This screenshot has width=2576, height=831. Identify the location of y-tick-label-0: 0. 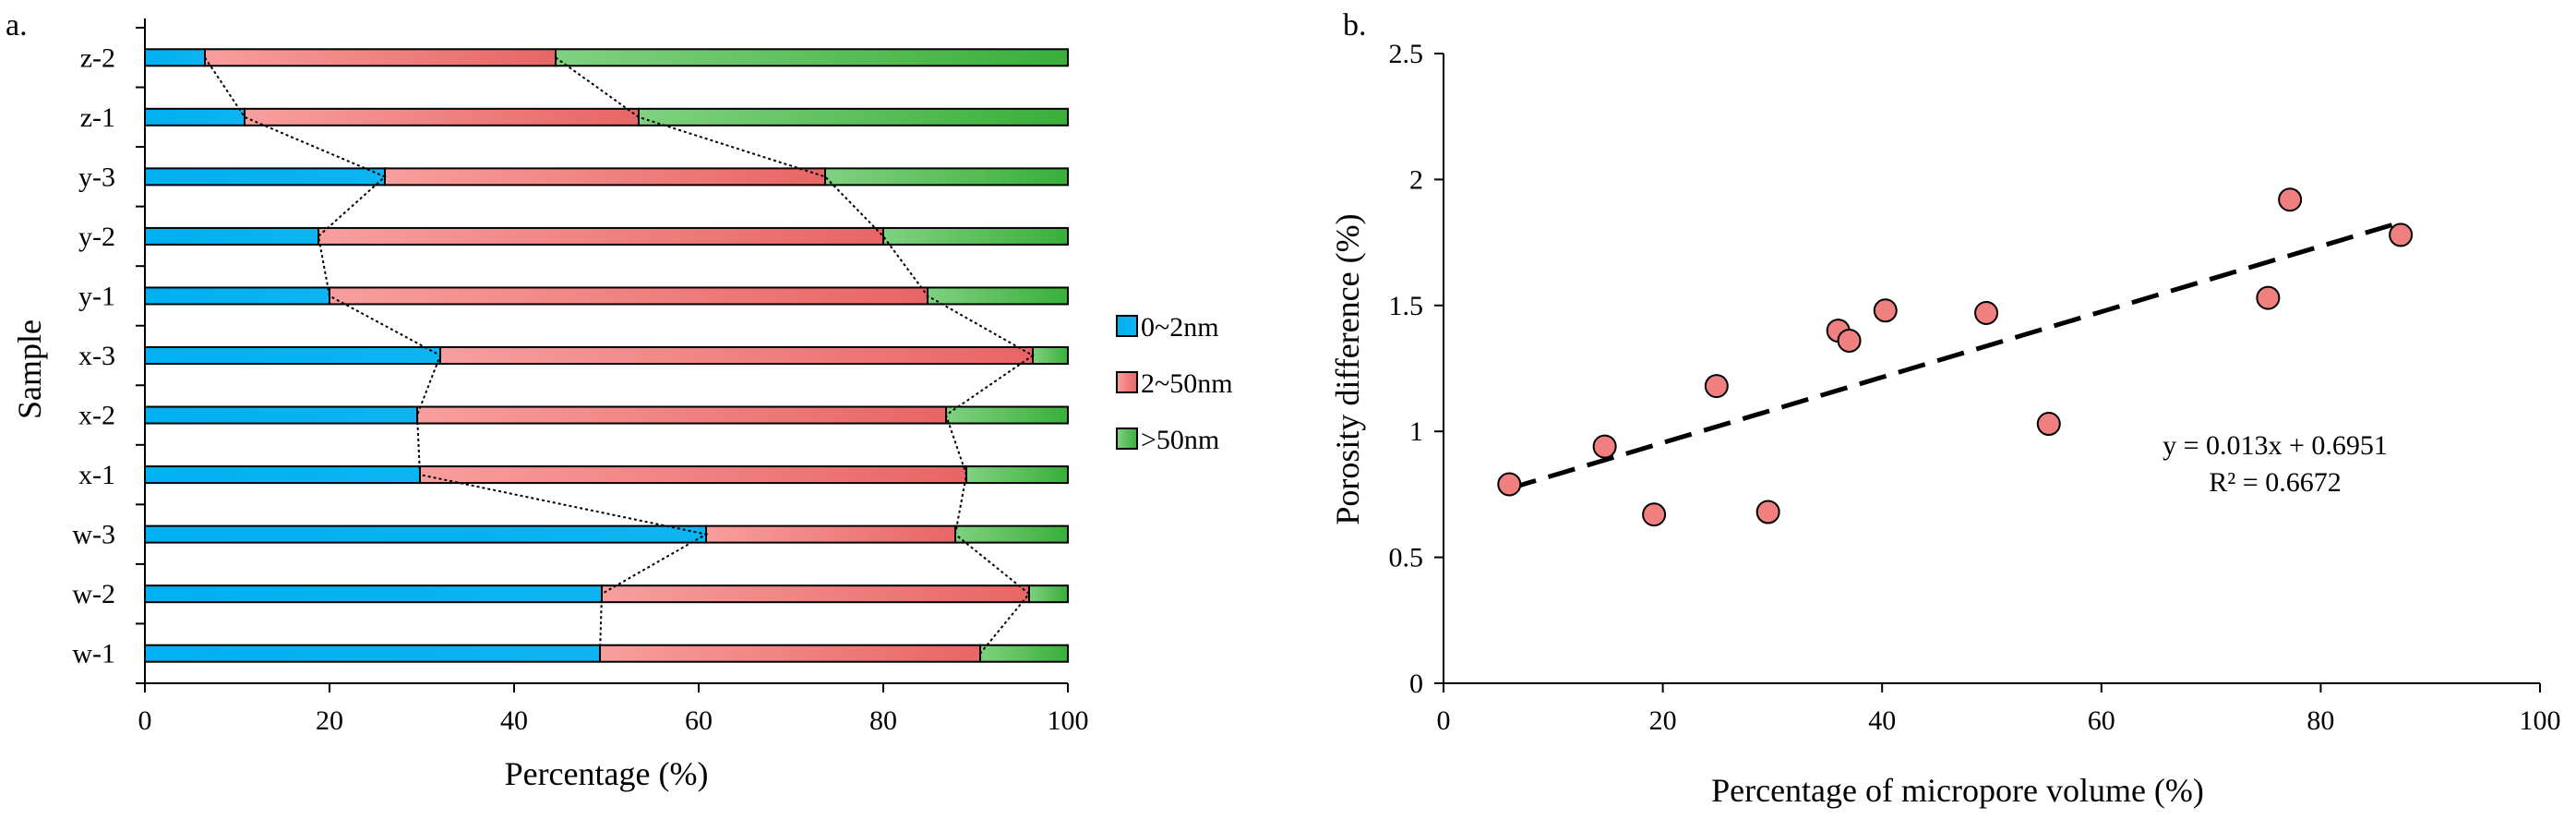
(1416, 683).